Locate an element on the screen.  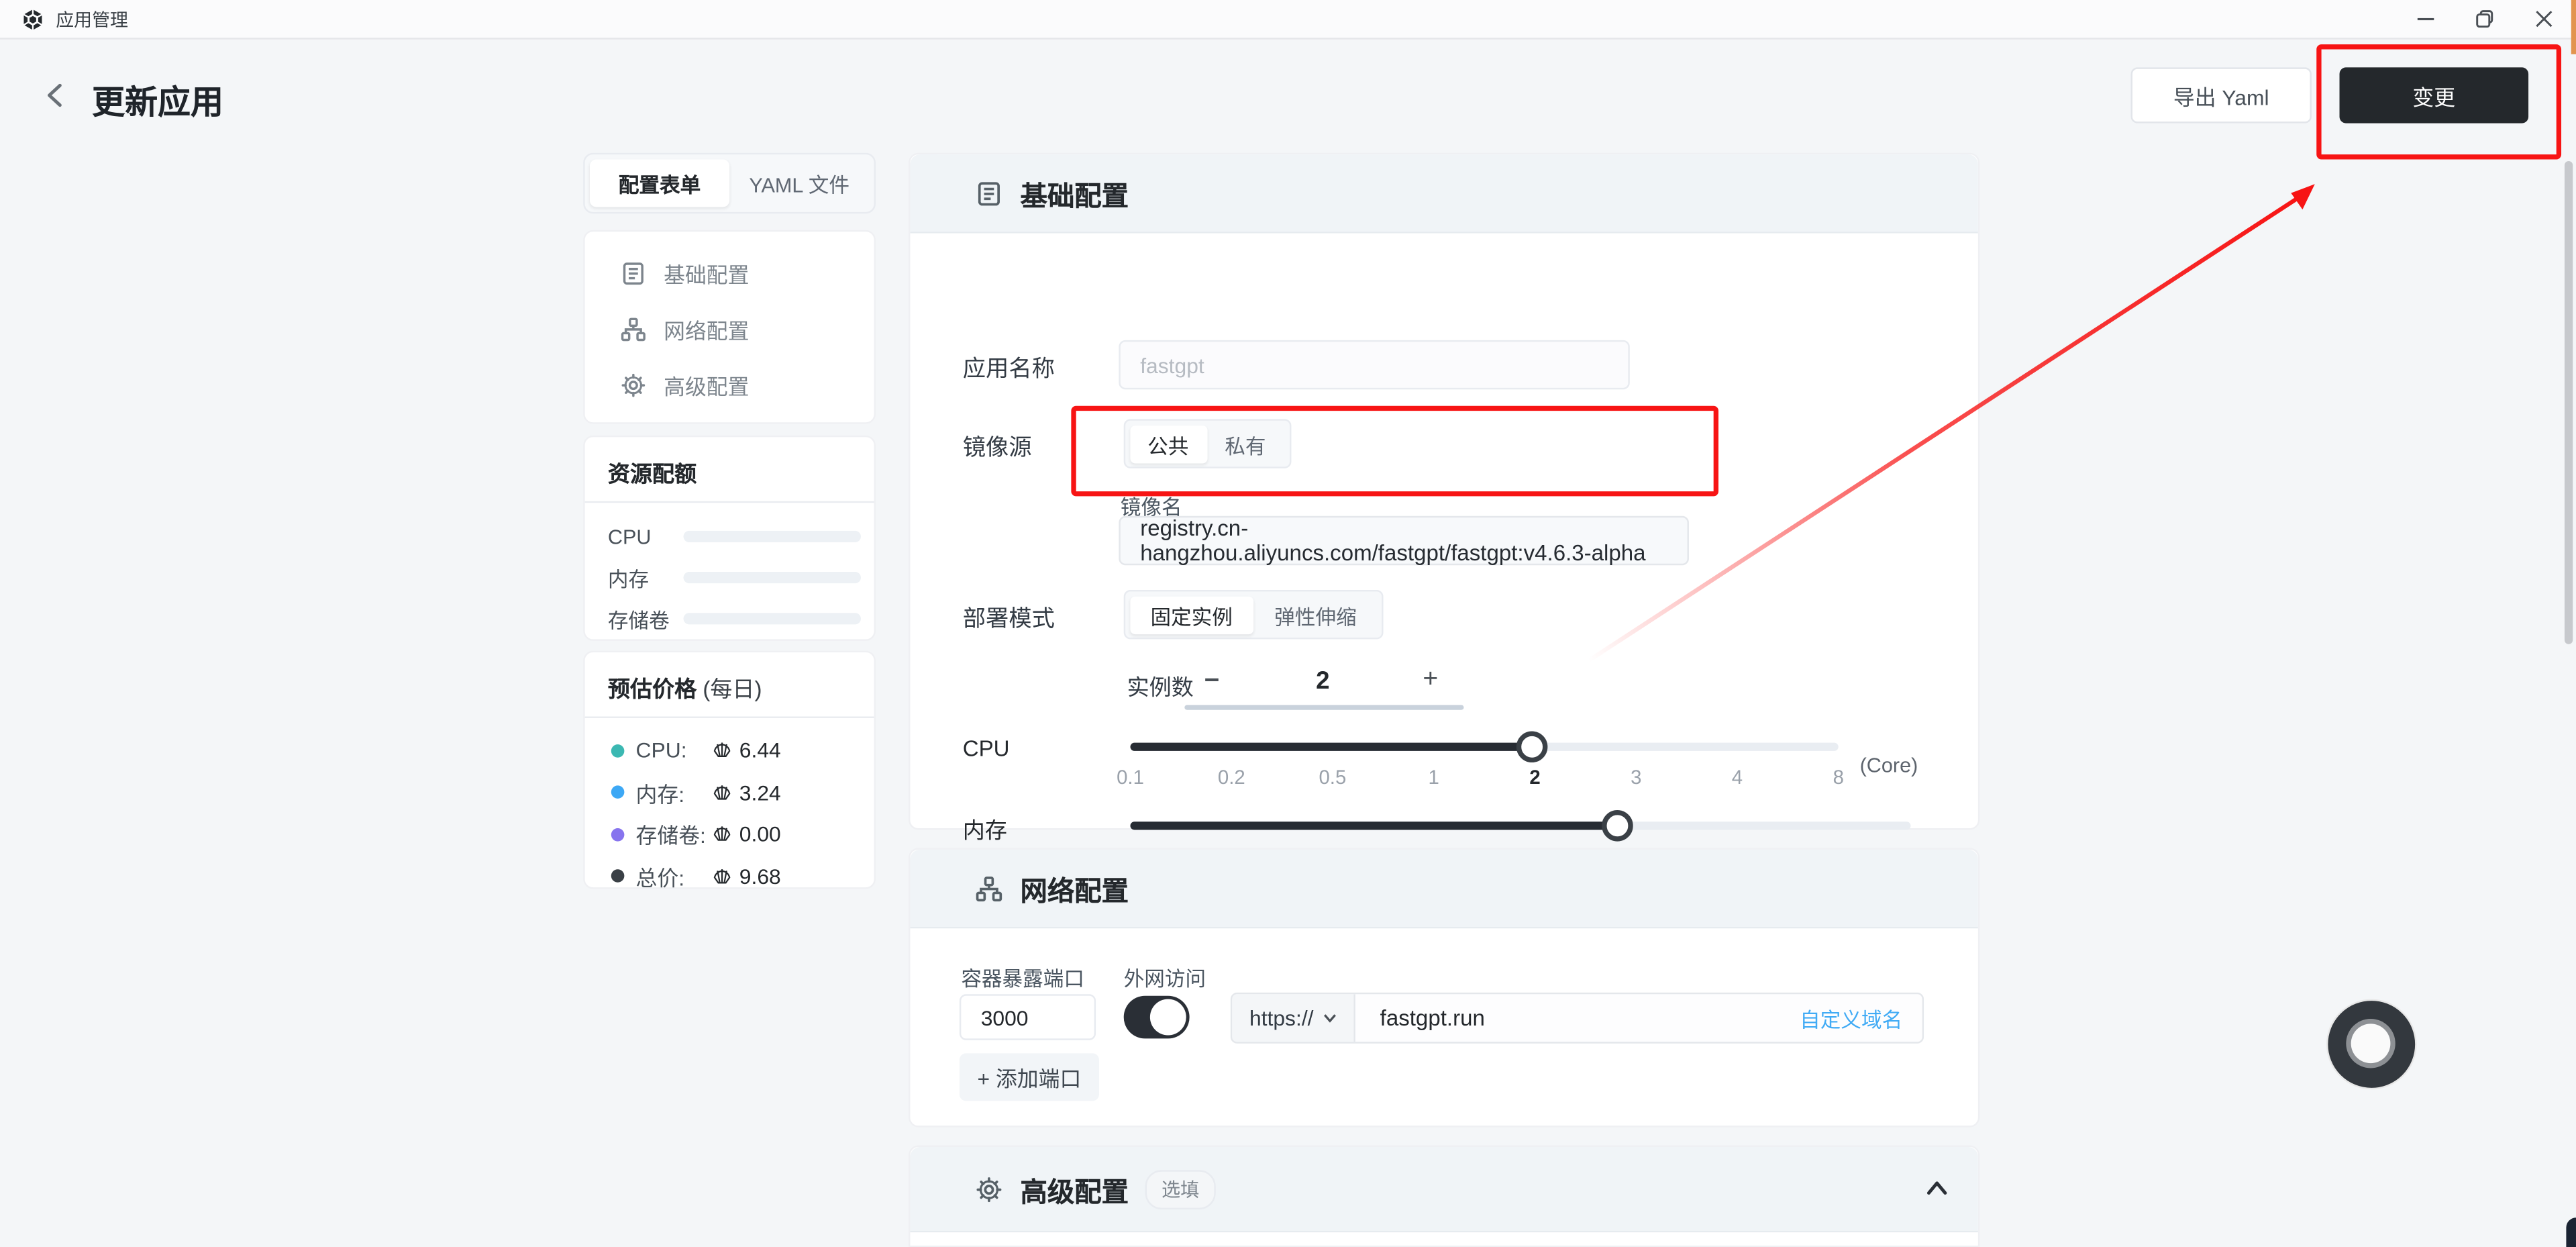
quota-title: 资源配额 is located at coordinates (652, 474).